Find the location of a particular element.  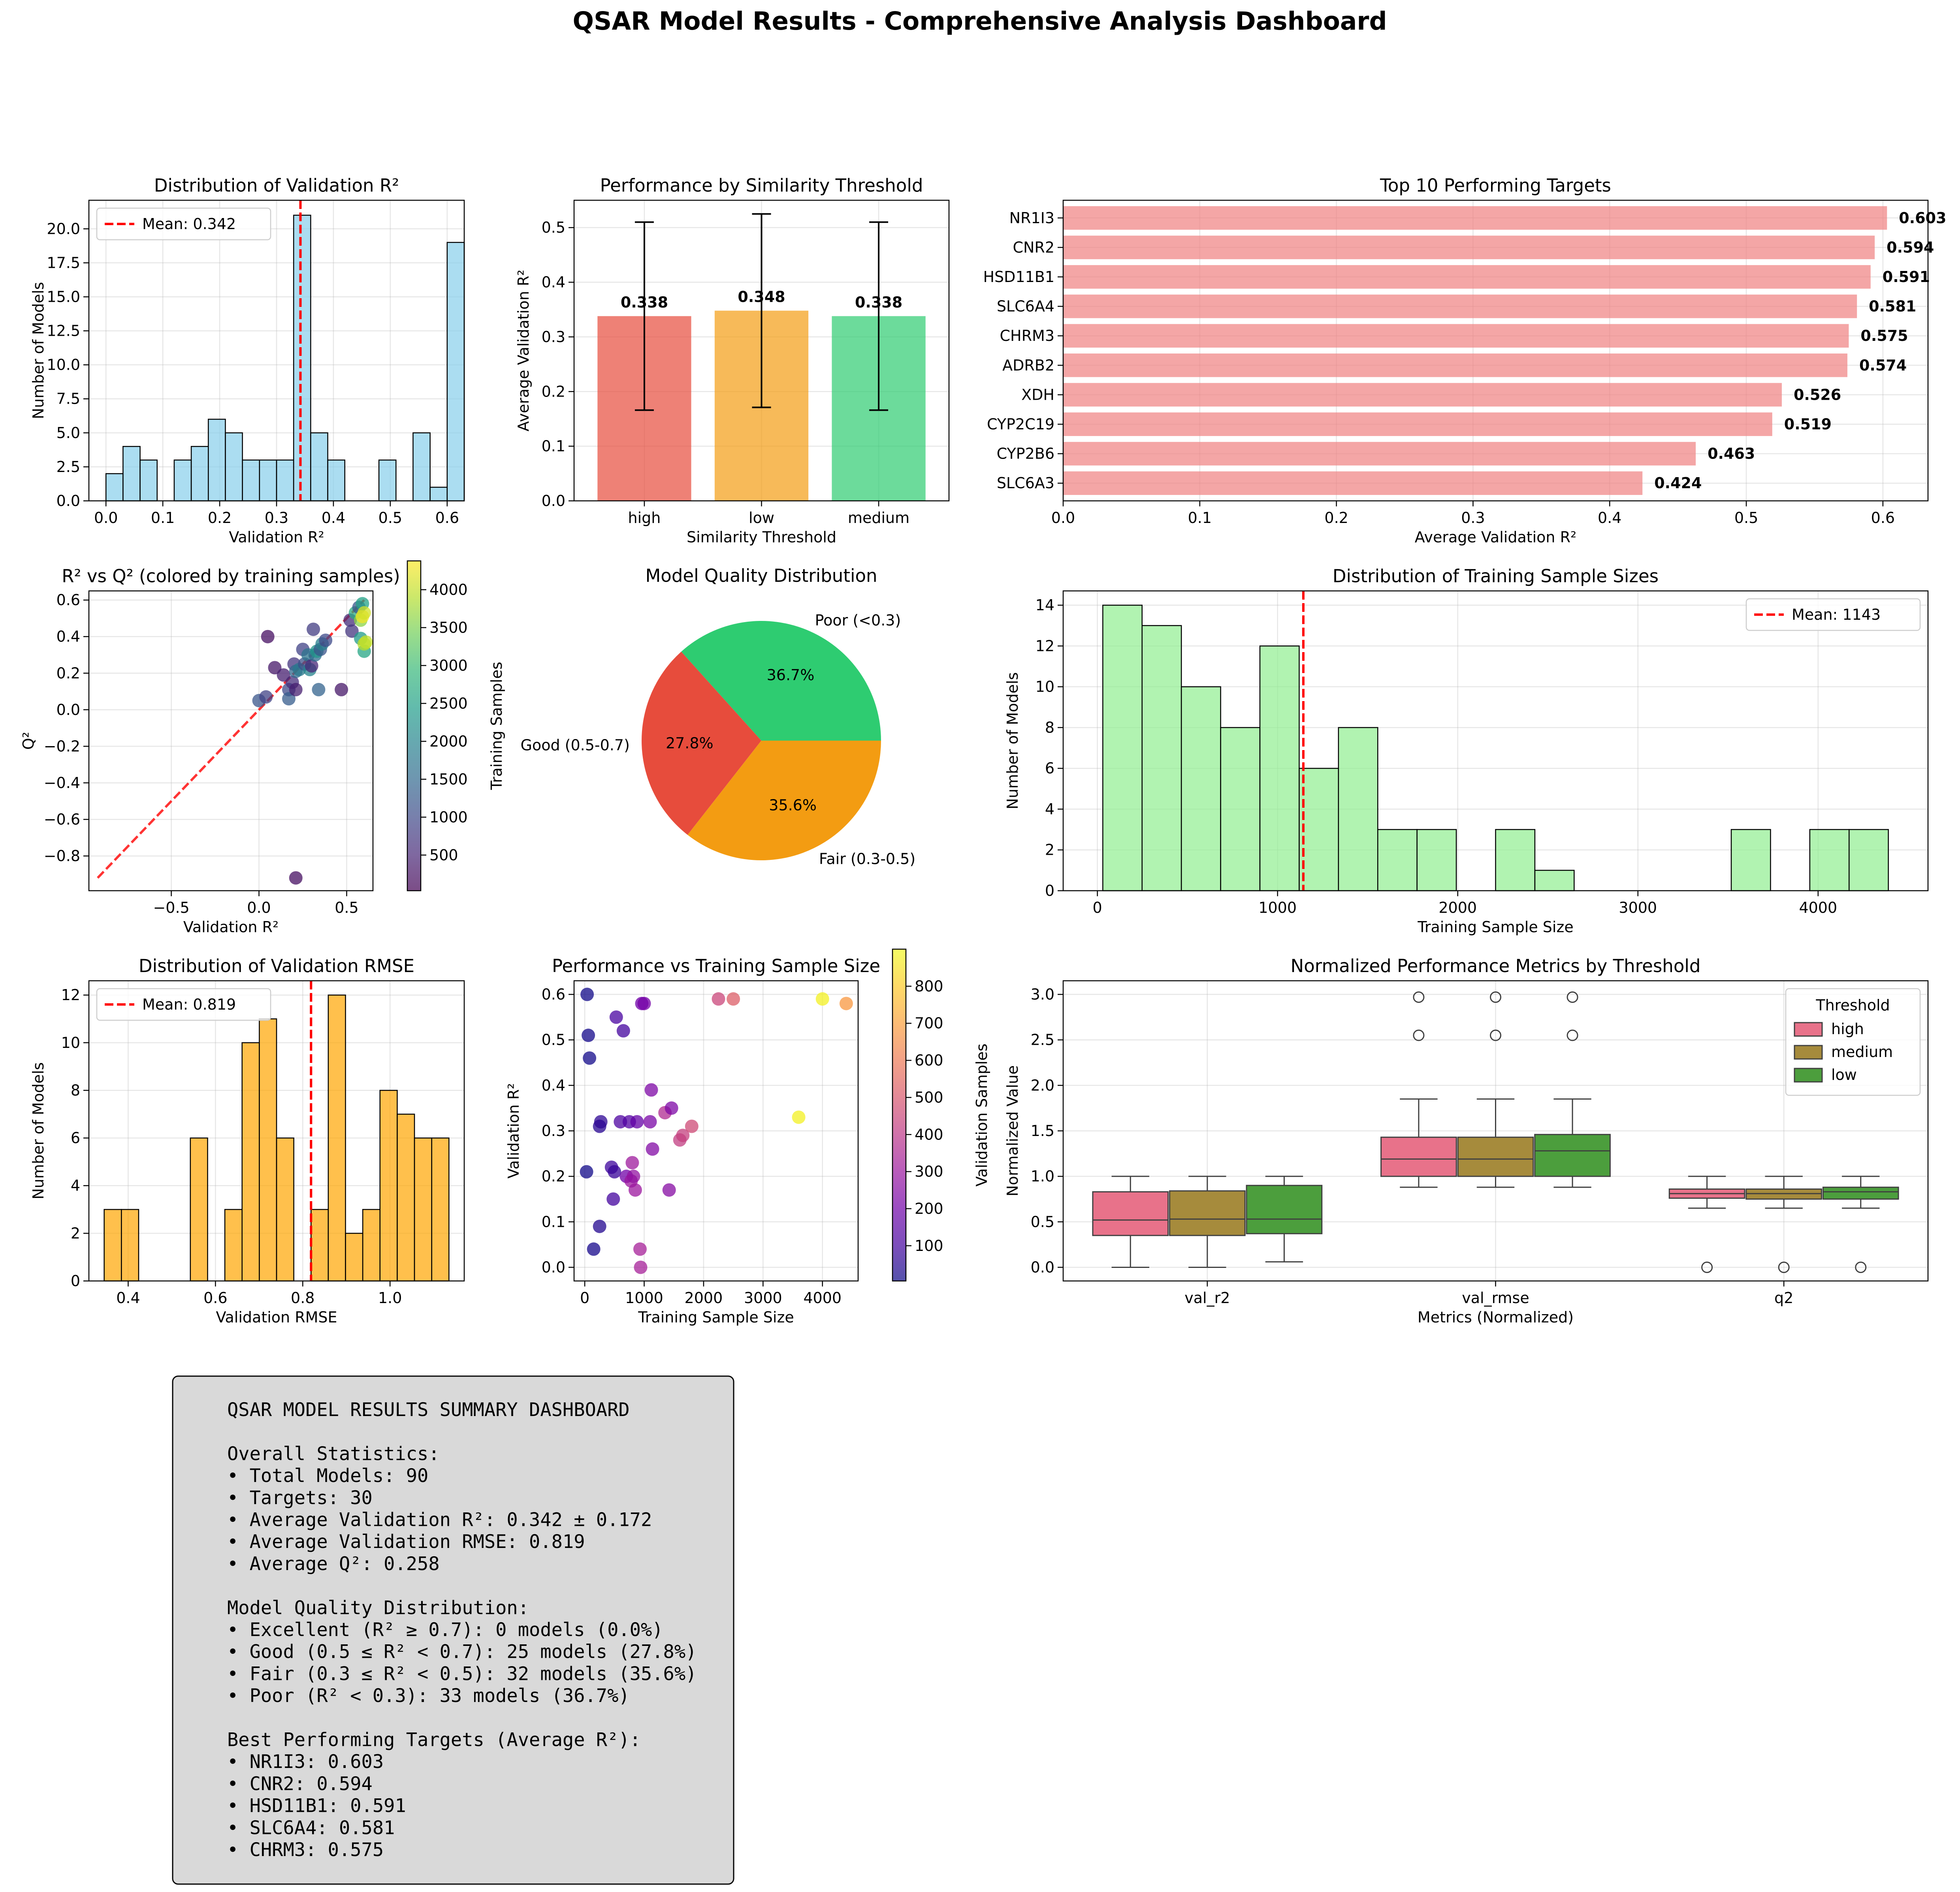

x-category-label: val_r2 is located at coordinates (1207, 1298).